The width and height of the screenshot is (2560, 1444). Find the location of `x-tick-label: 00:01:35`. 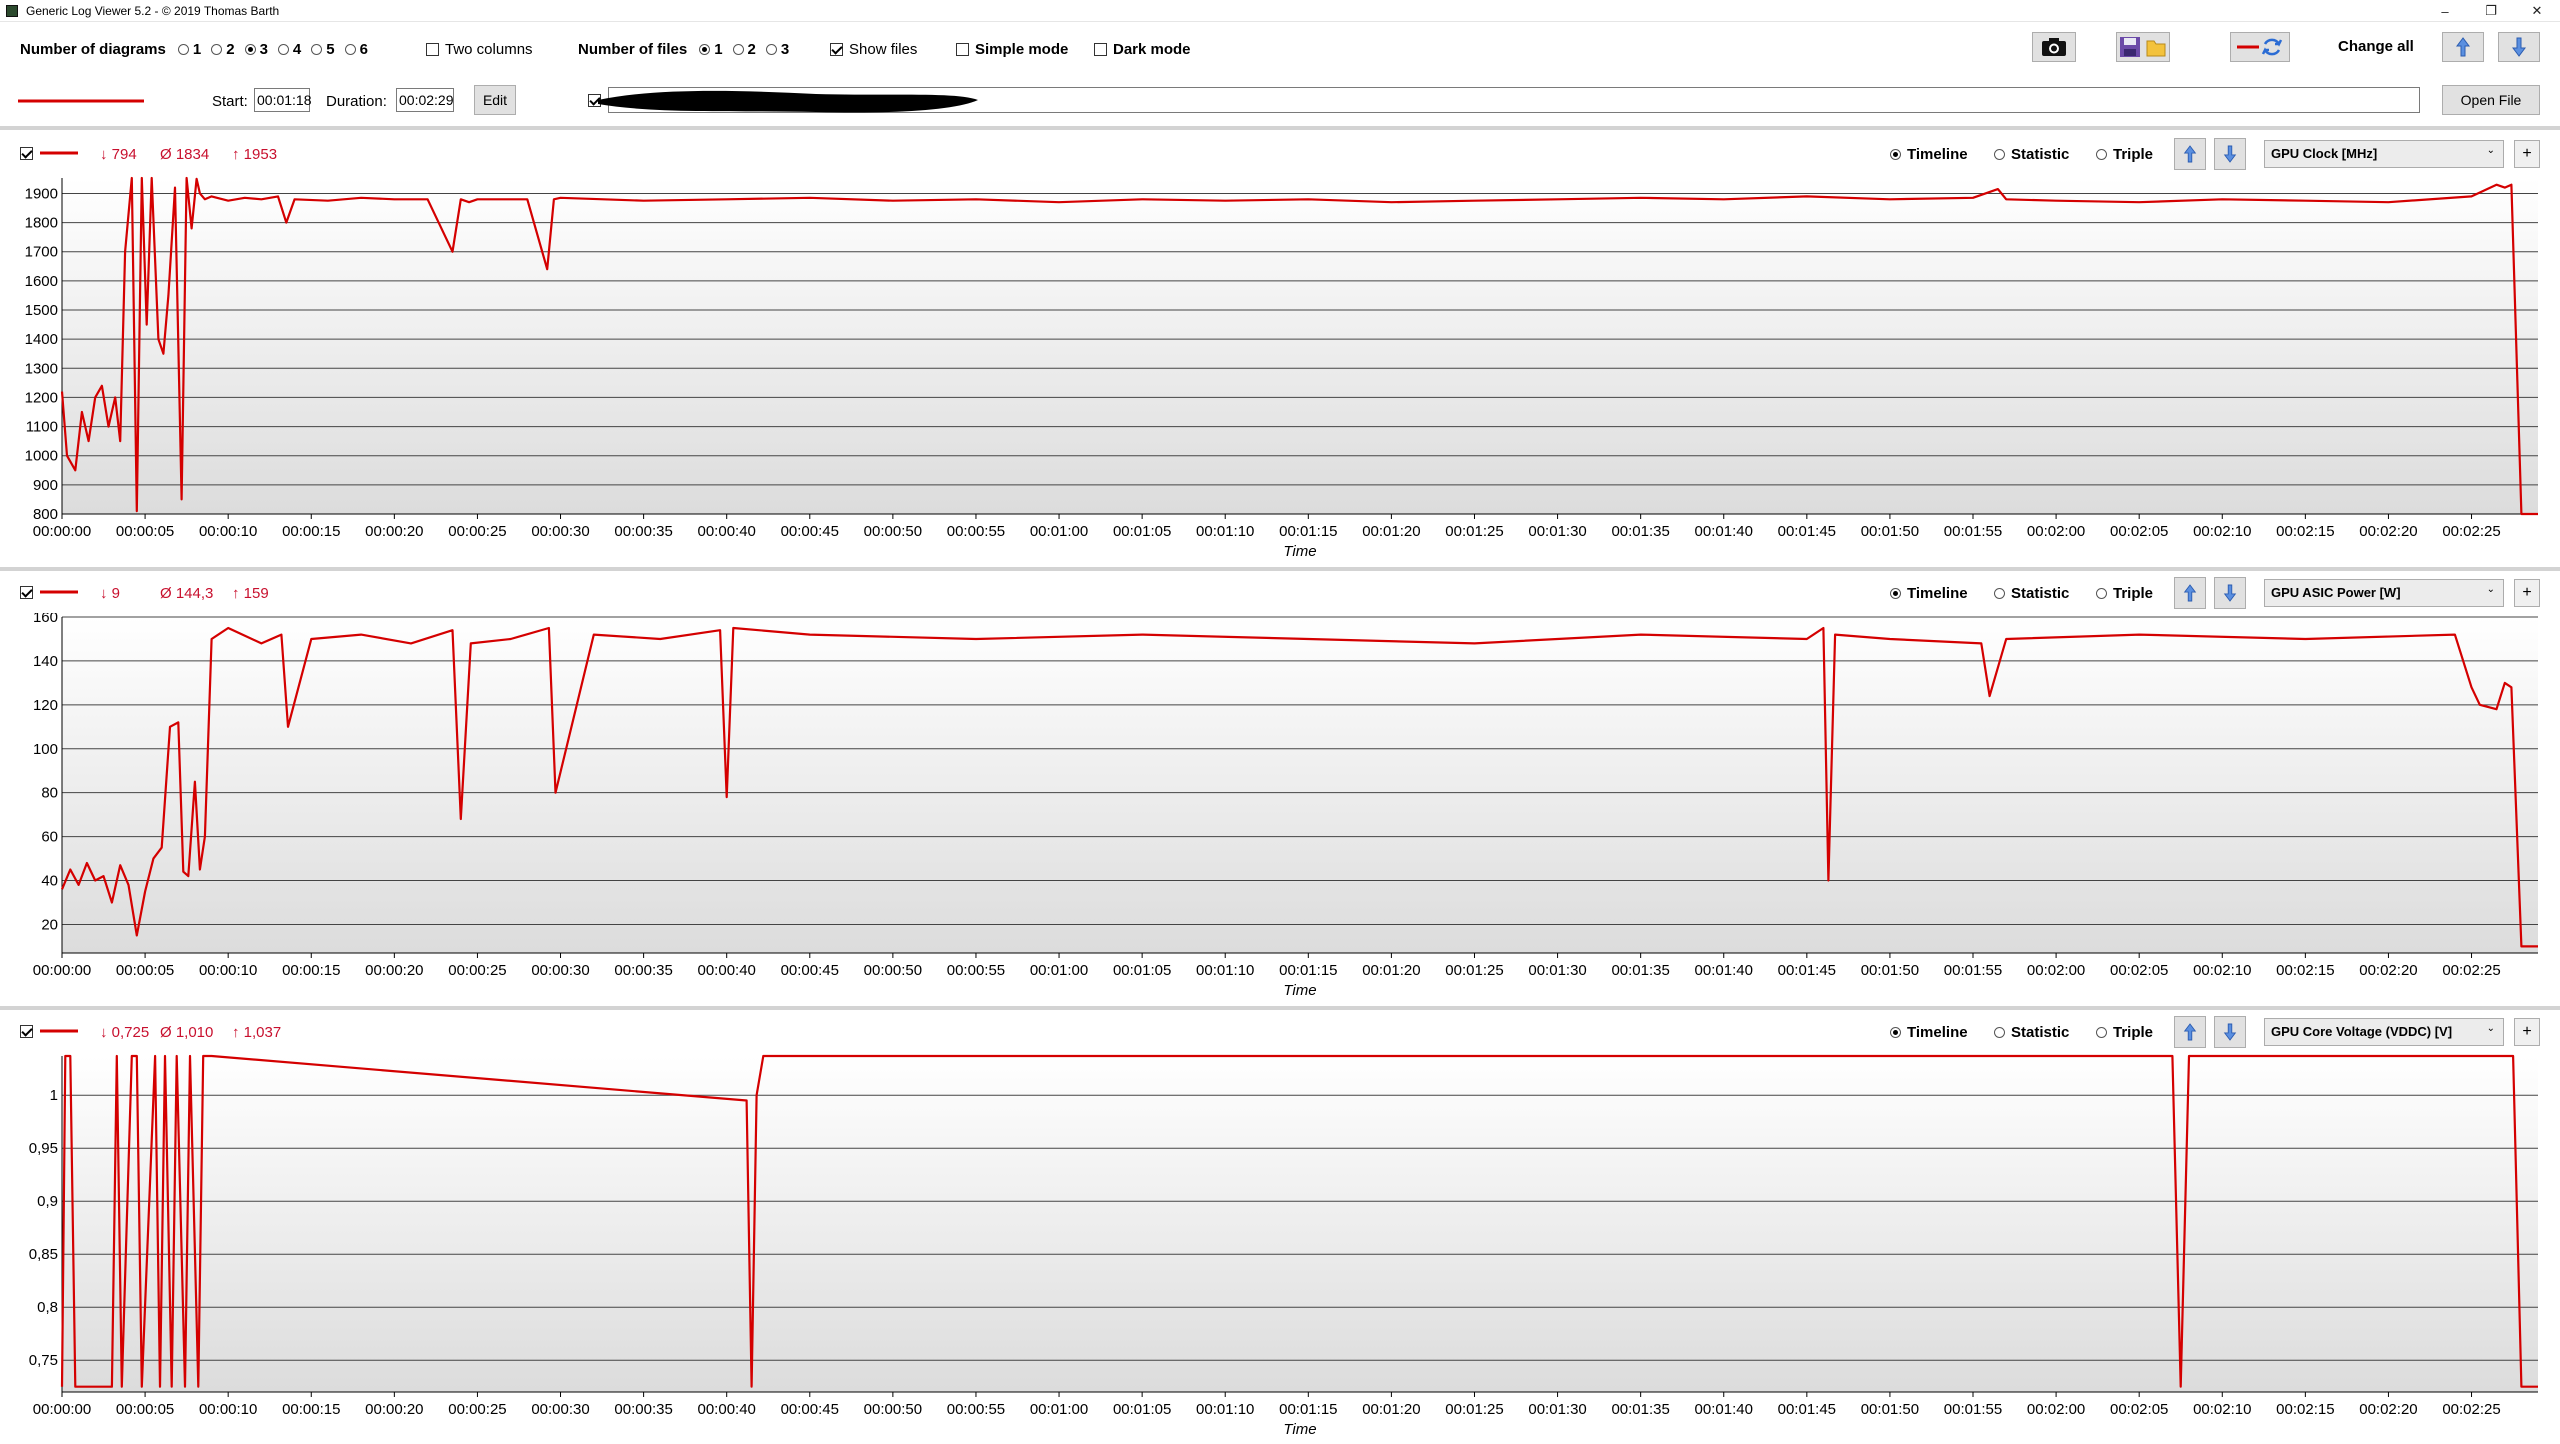

x-tick-label: 00:01:35 is located at coordinates (1640, 1409).